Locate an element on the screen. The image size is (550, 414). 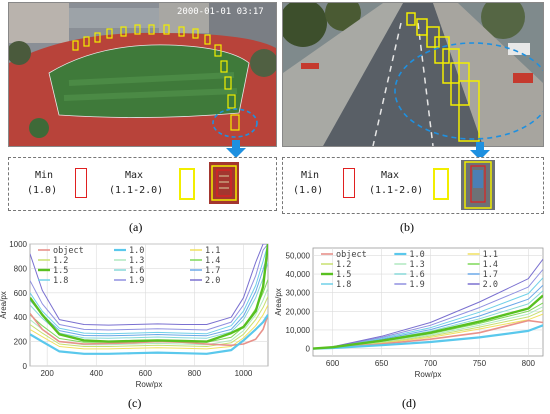
series-line-1.2 is located at coordinates (149, 321).